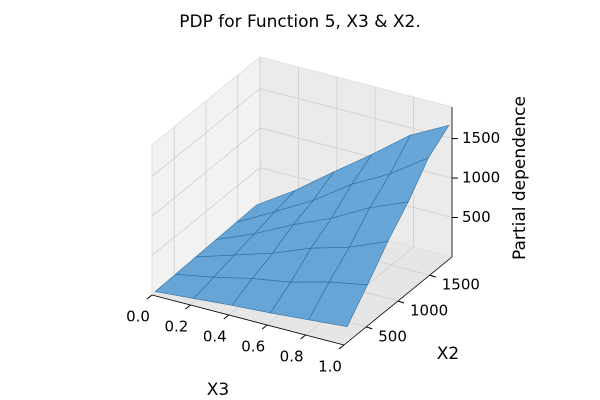 Image resolution: width=600 pixels, height=400 pixels. Describe the element at coordinates (461, 285) in the screenshot. I see `y-tick-label: 1500` at that location.